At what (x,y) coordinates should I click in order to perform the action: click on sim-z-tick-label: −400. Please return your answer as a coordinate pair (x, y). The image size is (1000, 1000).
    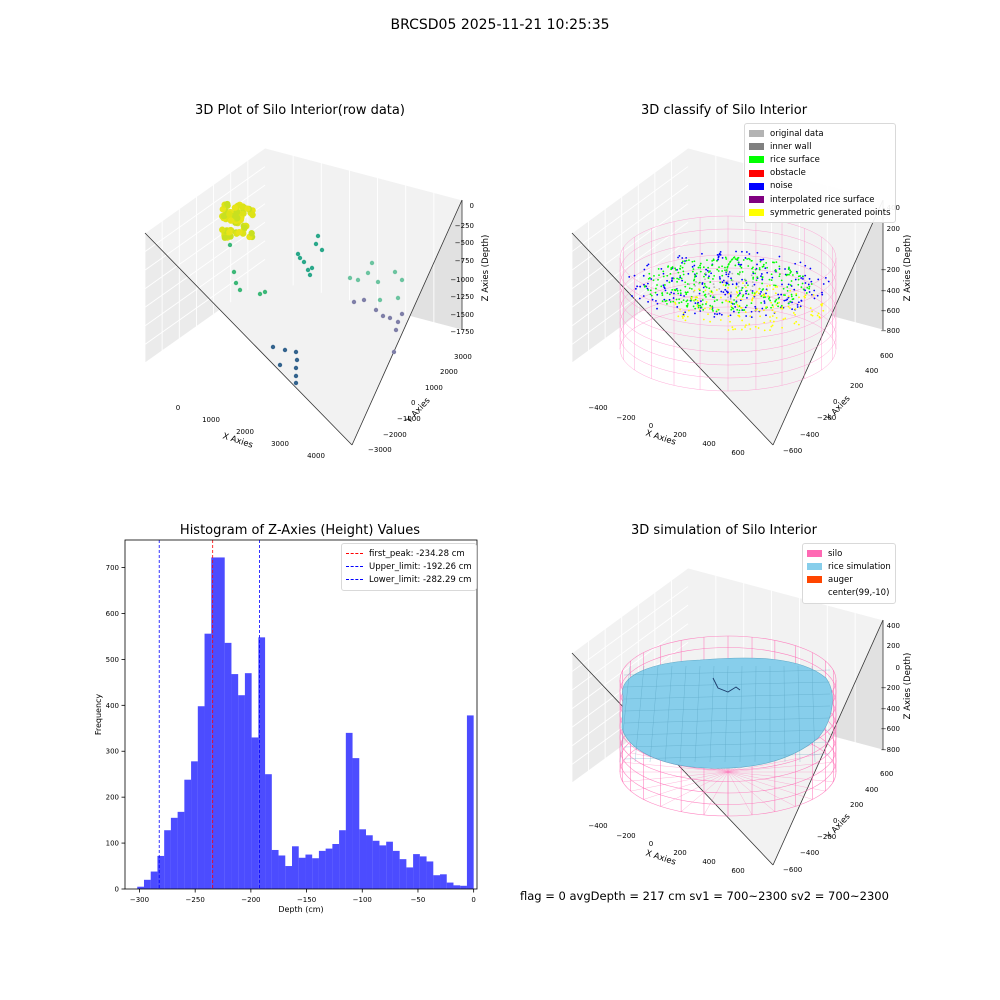
    Looking at the image, I should click on (890, 709).